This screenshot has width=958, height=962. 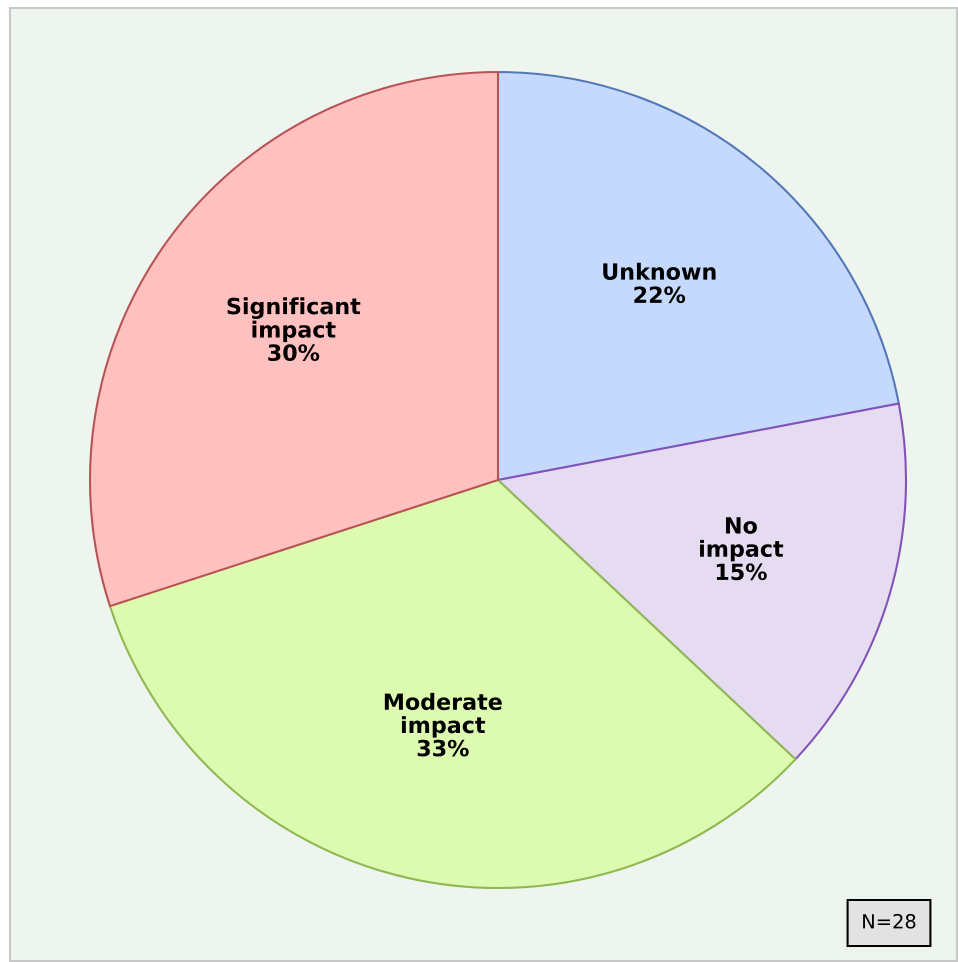 I want to click on data-label: 30%, so click(x=294, y=353).